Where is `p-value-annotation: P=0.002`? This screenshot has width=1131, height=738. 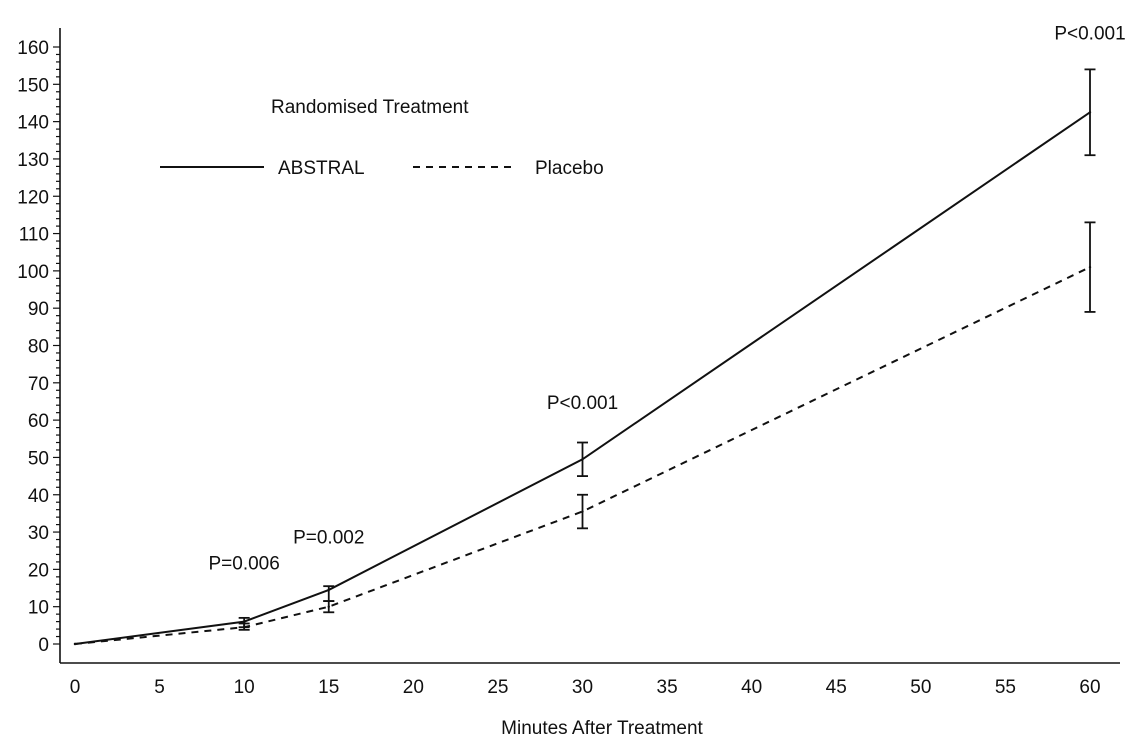 p-value-annotation: P=0.002 is located at coordinates (328, 537).